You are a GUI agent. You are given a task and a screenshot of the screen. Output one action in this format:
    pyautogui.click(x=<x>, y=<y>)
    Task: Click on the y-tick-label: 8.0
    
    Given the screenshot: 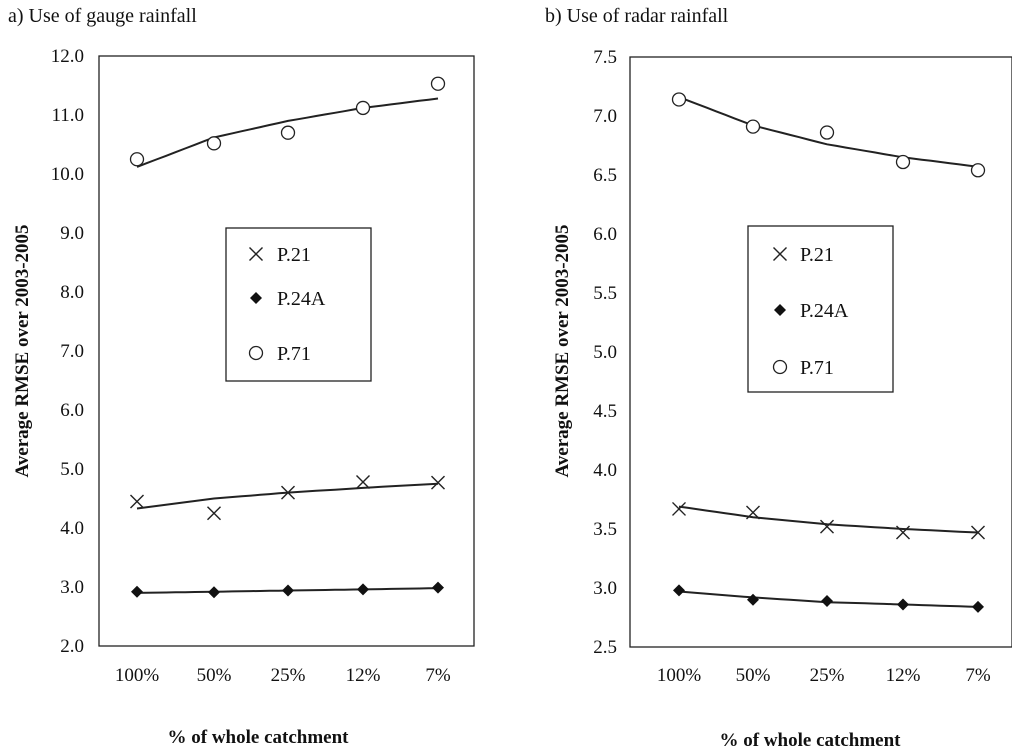 What is the action you would take?
    pyautogui.click(x=72, y=292)
    